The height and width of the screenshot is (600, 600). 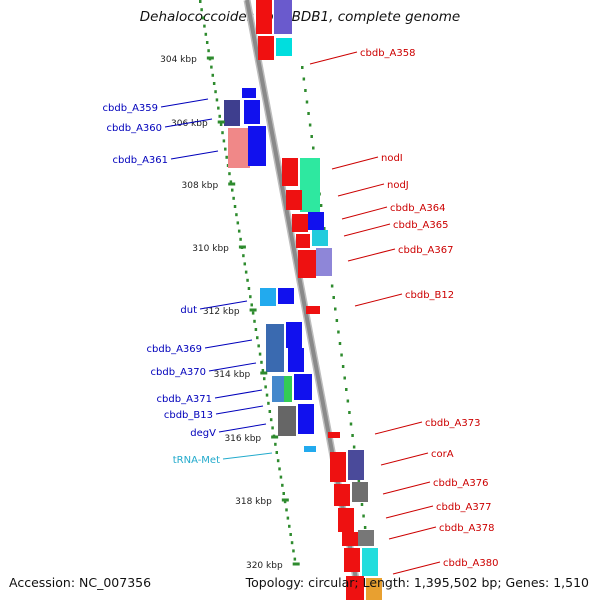 What do you see at coordinates (134, 128) in the screenshot?
I see `reverse-gene-label: cbdb_A360` at bounding box center [134, 128].